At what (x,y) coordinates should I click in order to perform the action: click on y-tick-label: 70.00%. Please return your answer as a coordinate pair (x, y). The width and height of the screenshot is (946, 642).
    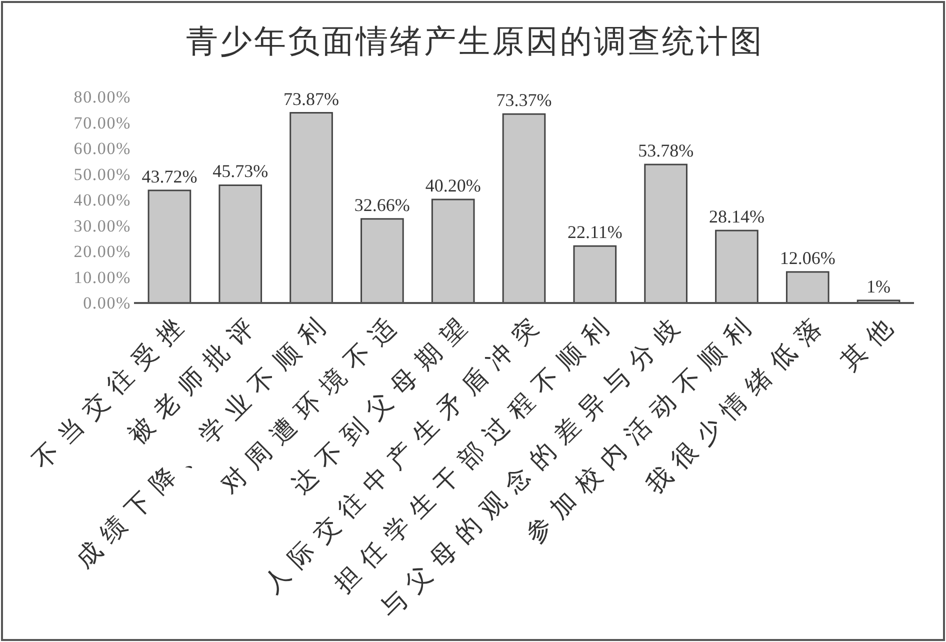
    Looking at the image, I should click on (102, 122).